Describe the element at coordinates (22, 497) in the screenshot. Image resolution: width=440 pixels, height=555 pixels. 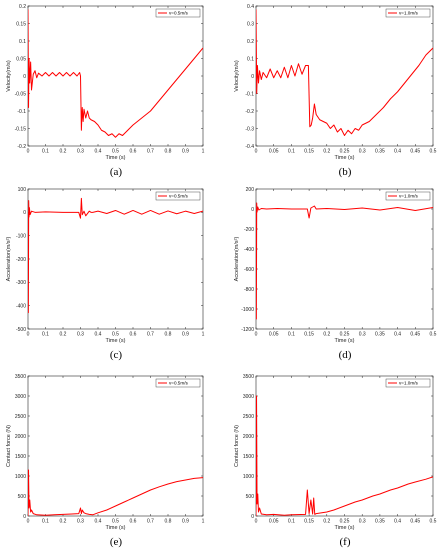
I see `y-tick-label: 500` at that location.